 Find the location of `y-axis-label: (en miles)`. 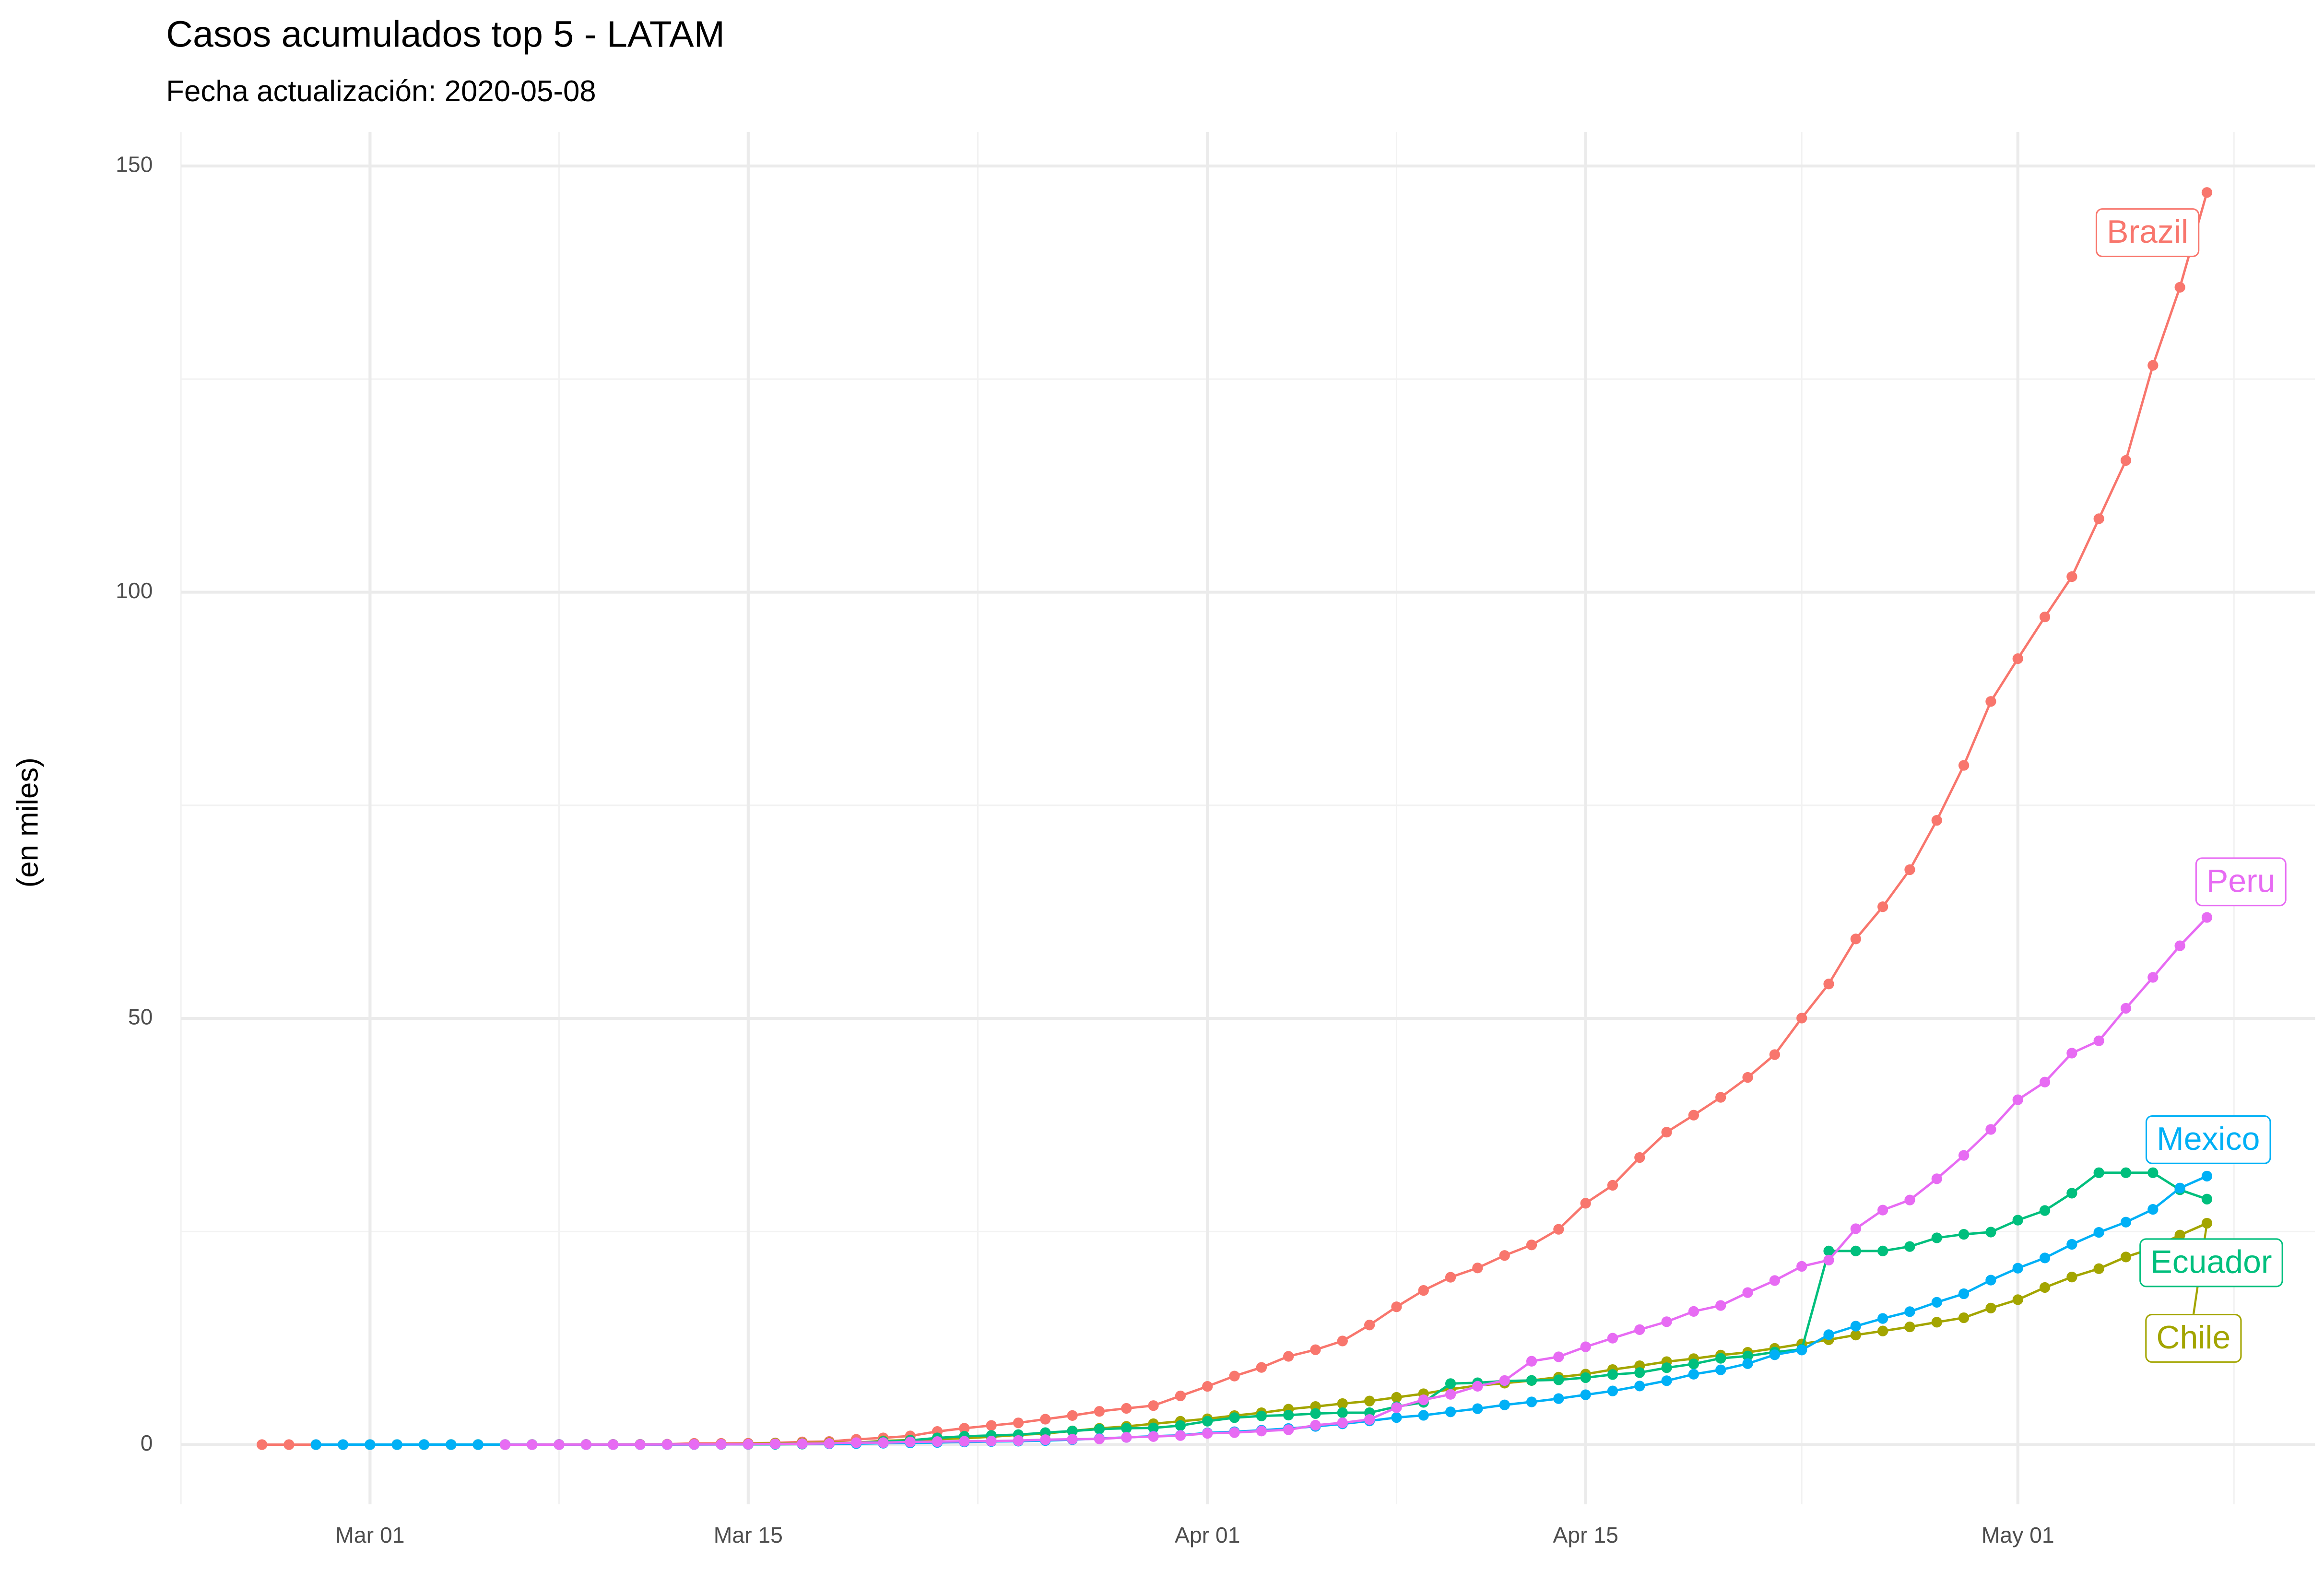

y-axis-label: (en miles) is located at coordinates (27, 822).